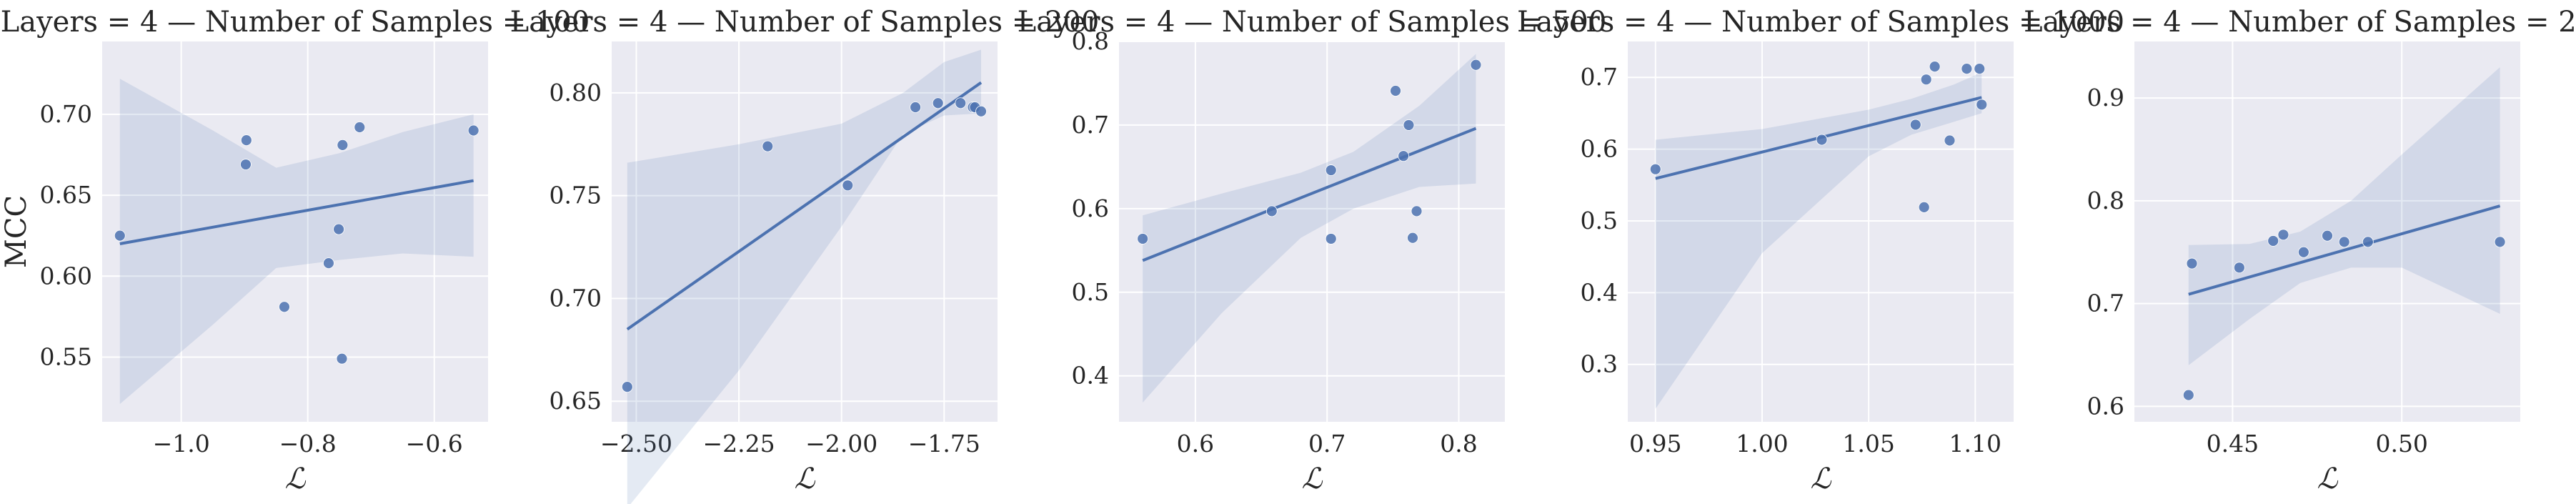 Image resolution: width=2576 pixels, height=504 pixels. Describe the element at coordinates (1599, 364) in the screenshot. I see `y-tick-label: 0.3` at that location.